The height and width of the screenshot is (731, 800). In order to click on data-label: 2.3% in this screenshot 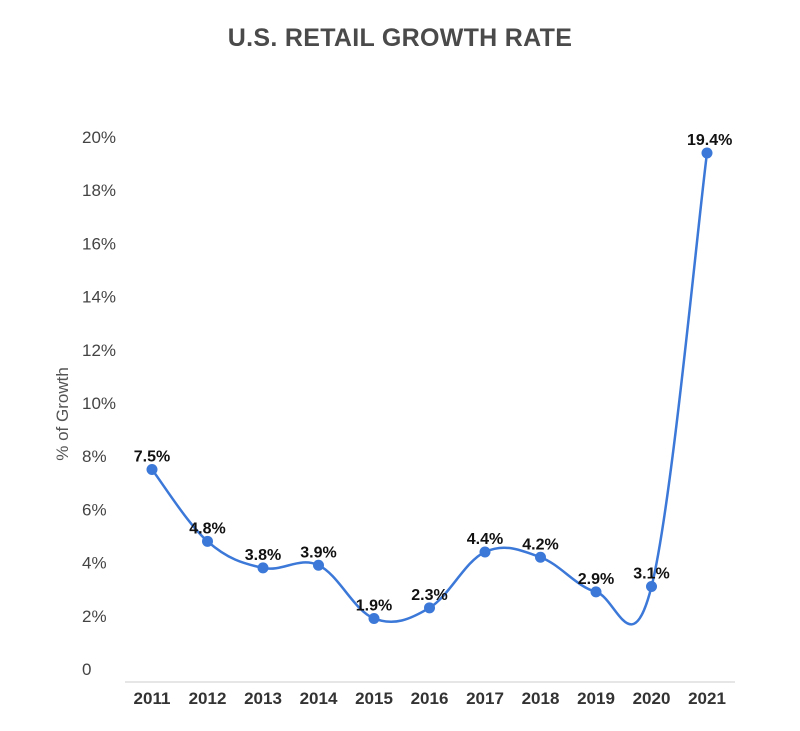, I will do `click(429, 595)`.